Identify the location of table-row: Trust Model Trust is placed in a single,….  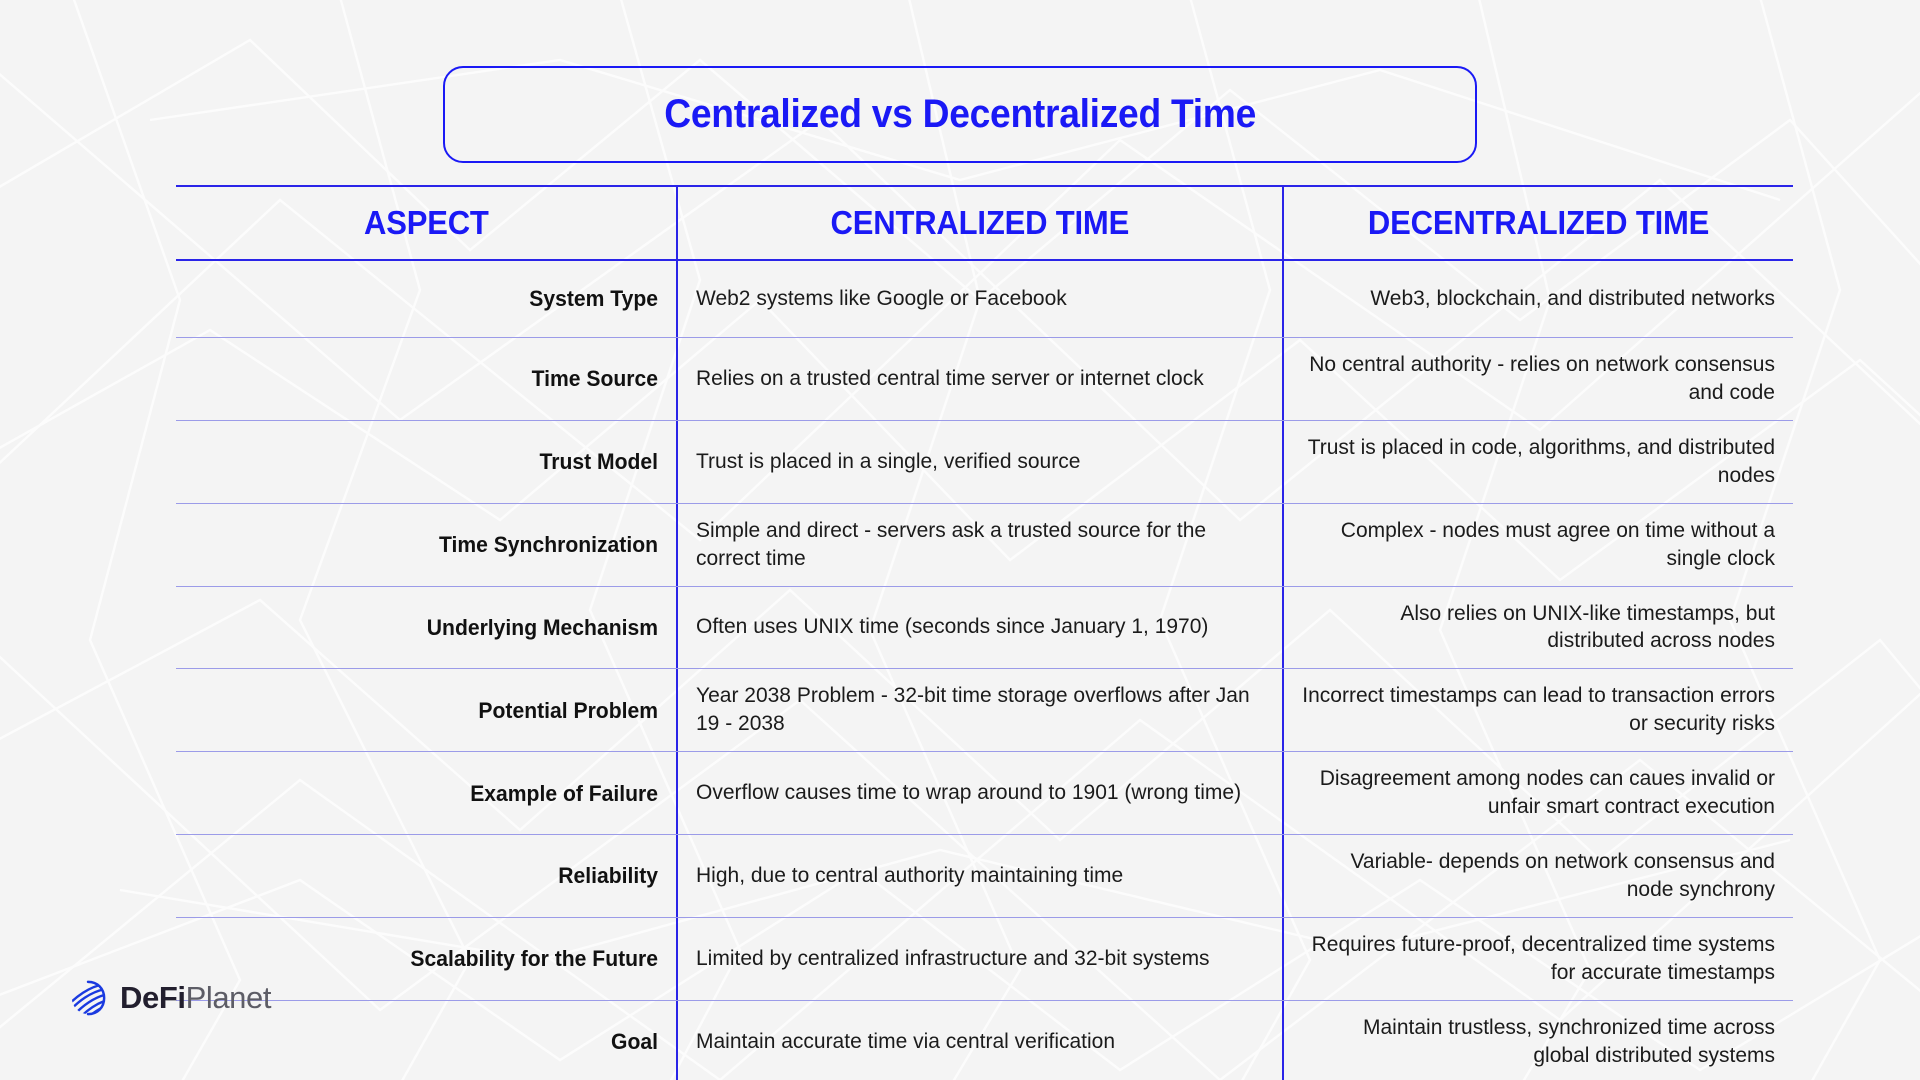
(984, 462).